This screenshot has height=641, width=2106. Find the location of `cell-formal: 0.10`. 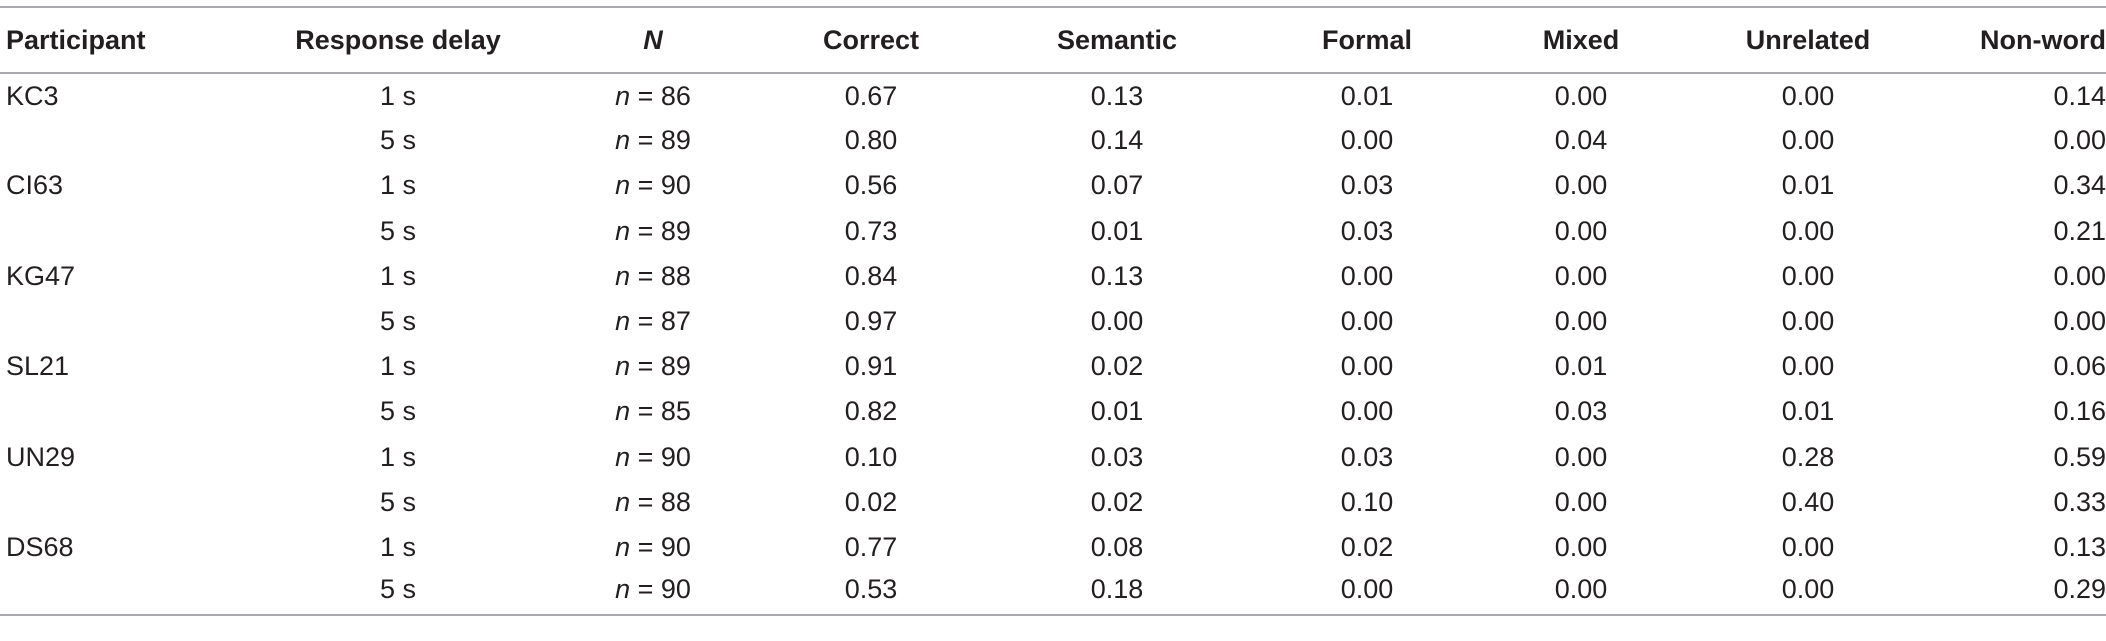

cell-formal: 0.10 is located at coordinates (1367, 501).